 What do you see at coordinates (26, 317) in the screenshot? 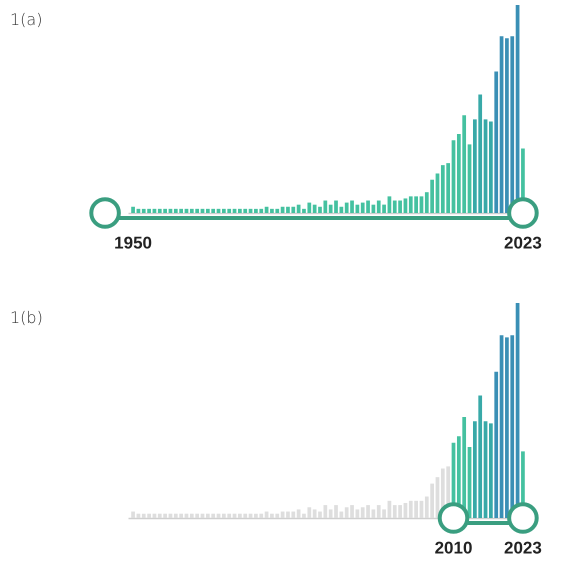
I see `chart-title: 1(b)` at bounding box center [26, 317].